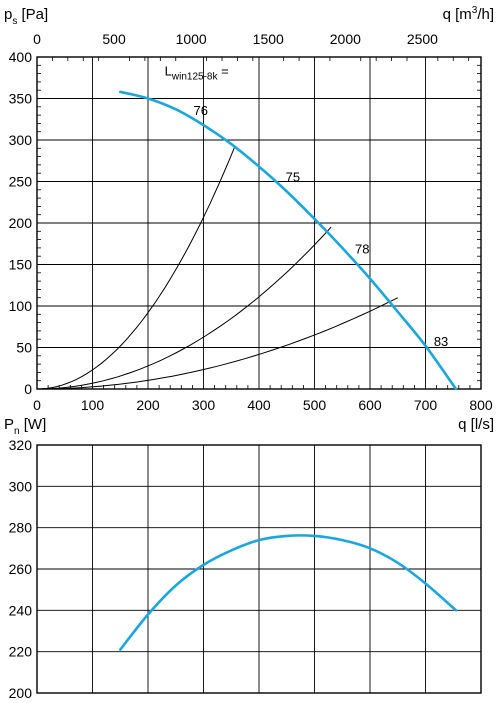 The image size is (500, 703). Describe the element at coordinates (481, 405) in the screenshot. I see `x-tick-label: 800` at that location.